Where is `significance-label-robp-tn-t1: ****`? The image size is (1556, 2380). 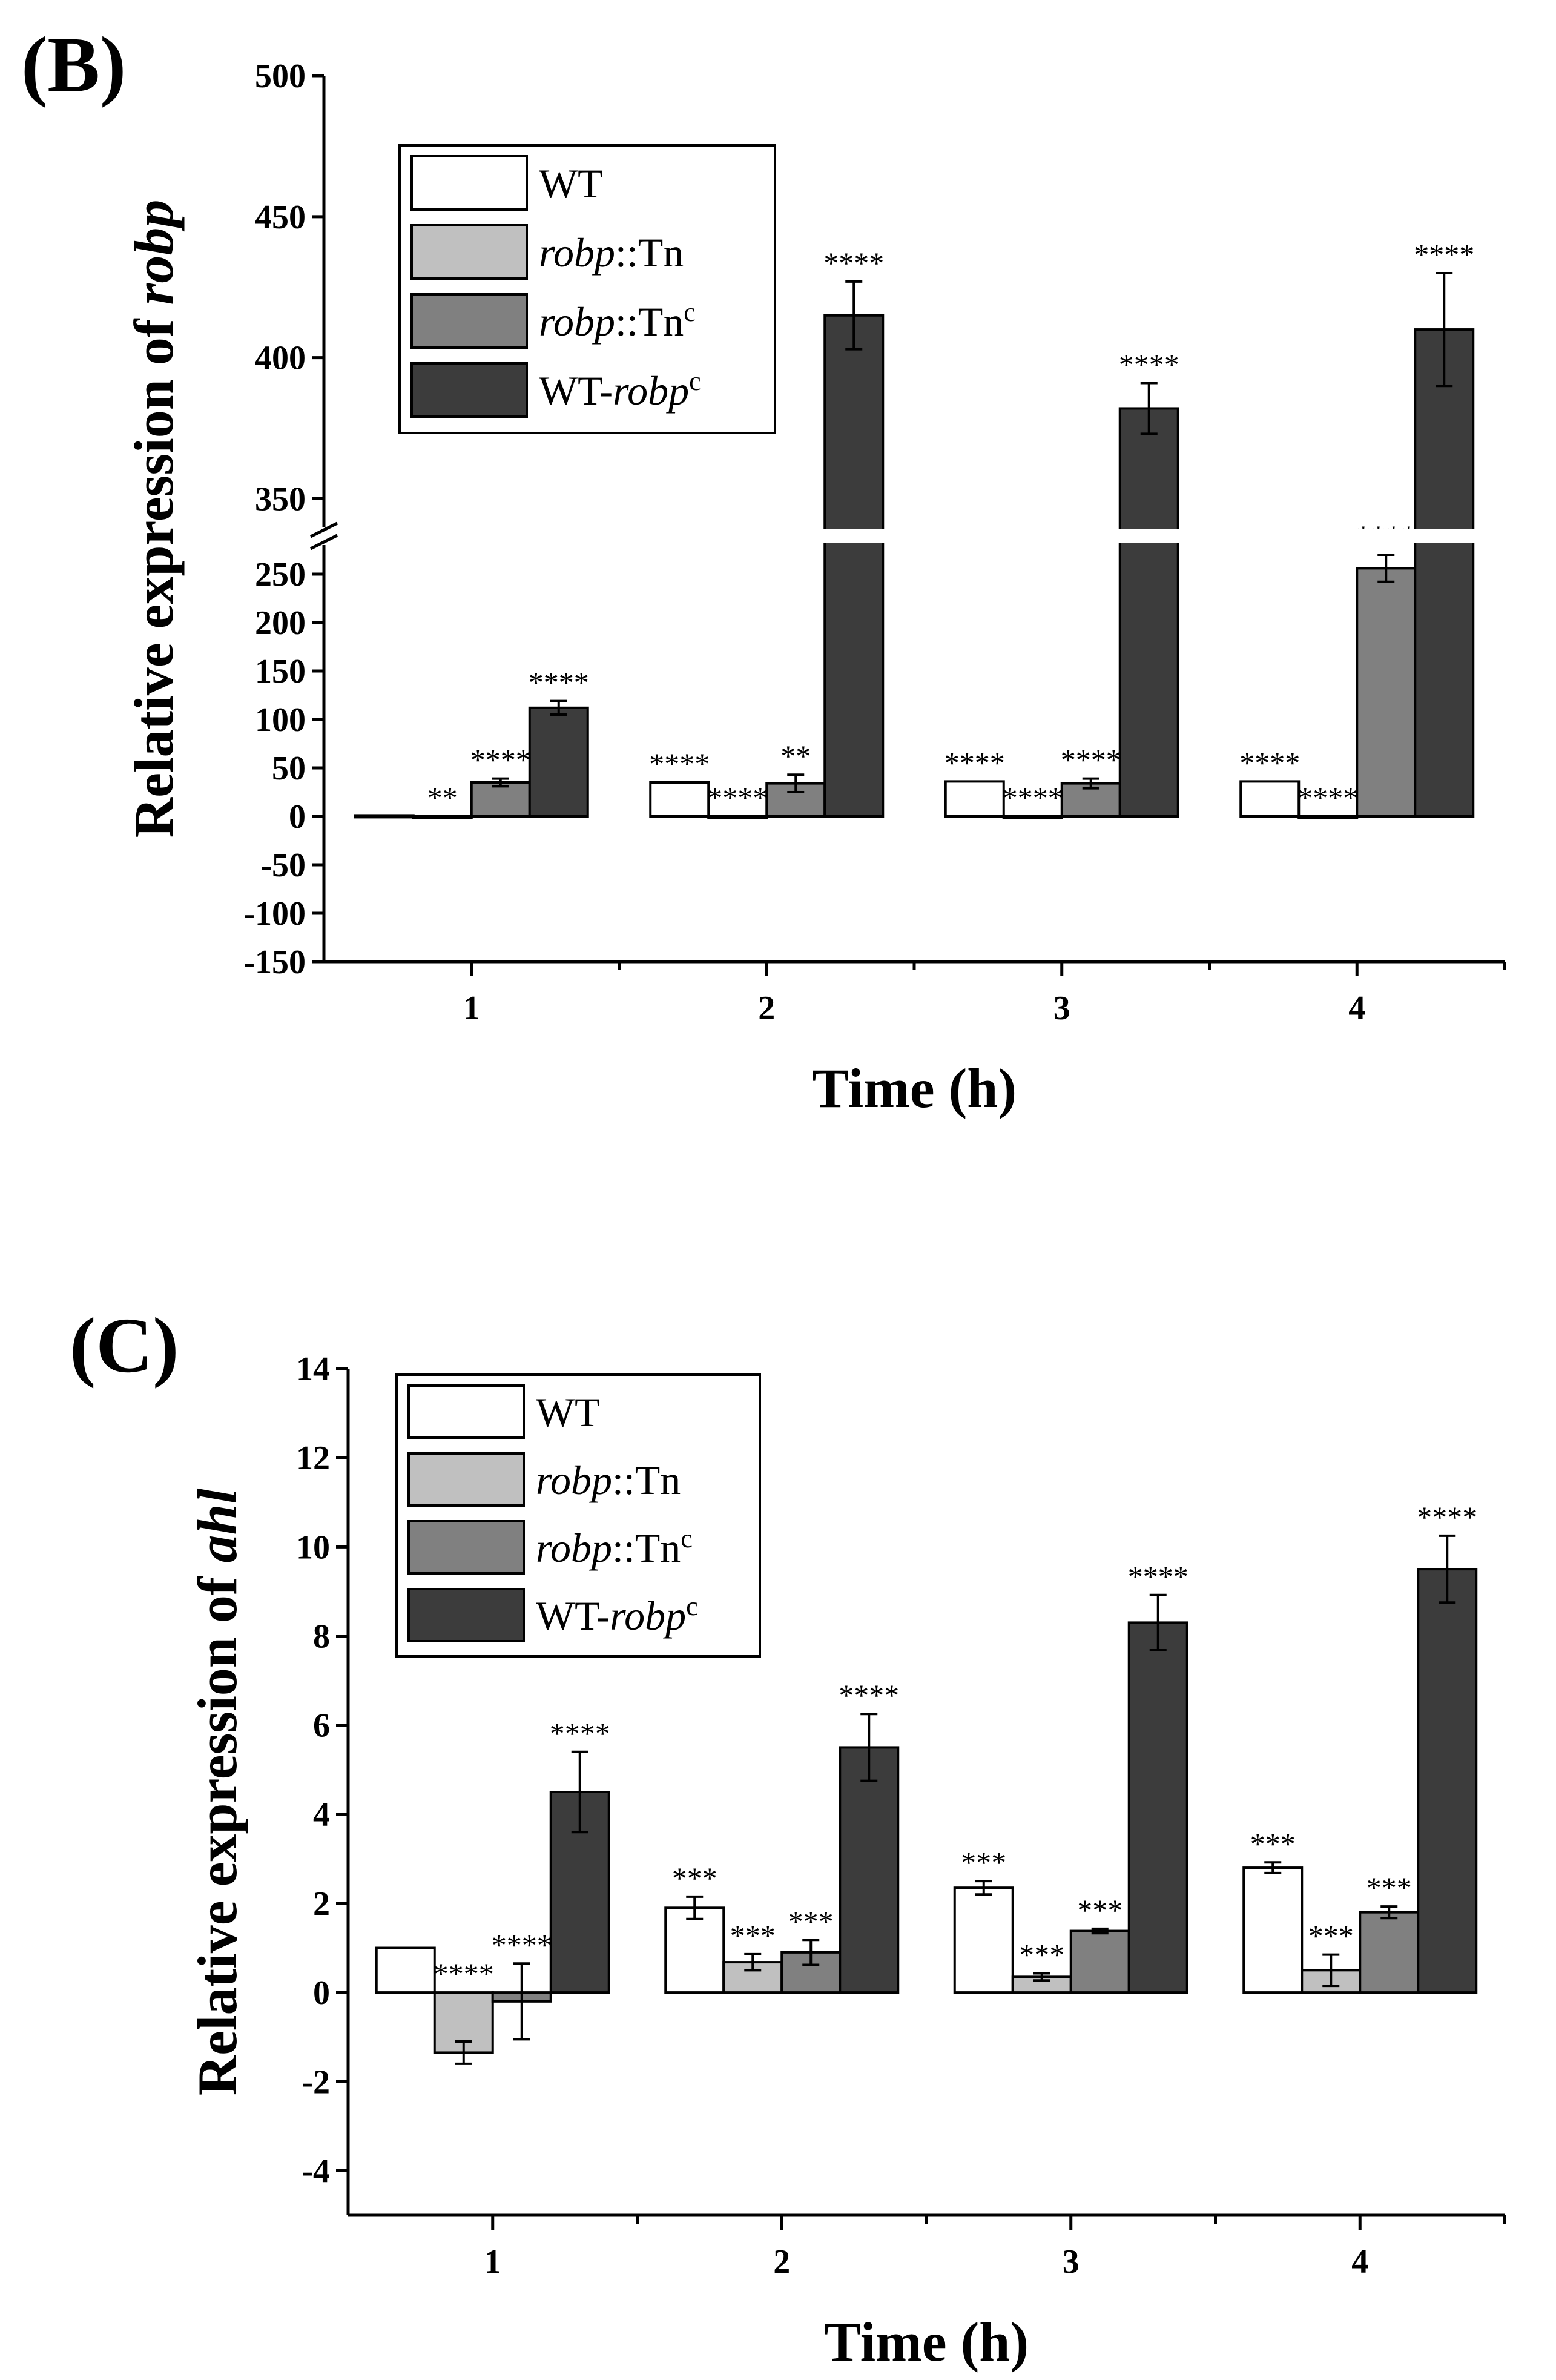
significance-label-robp-tn-t1: **** is located at coordinates (464, 1974).